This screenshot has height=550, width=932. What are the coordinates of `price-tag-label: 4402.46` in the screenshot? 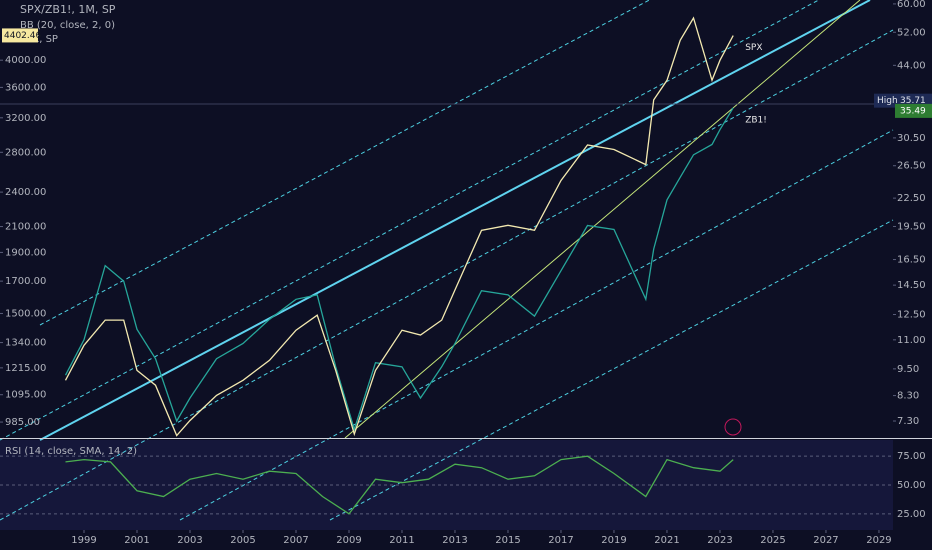 It's located at (22, 36).